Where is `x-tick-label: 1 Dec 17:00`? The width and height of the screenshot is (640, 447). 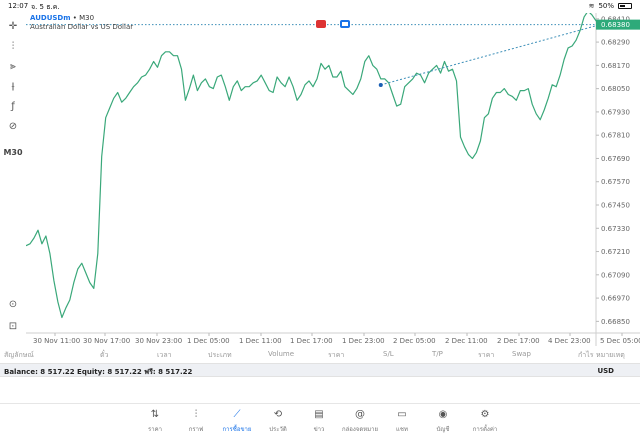 x-tick-label: 1 Dec 17:00 is located at coordinates (311, 341).